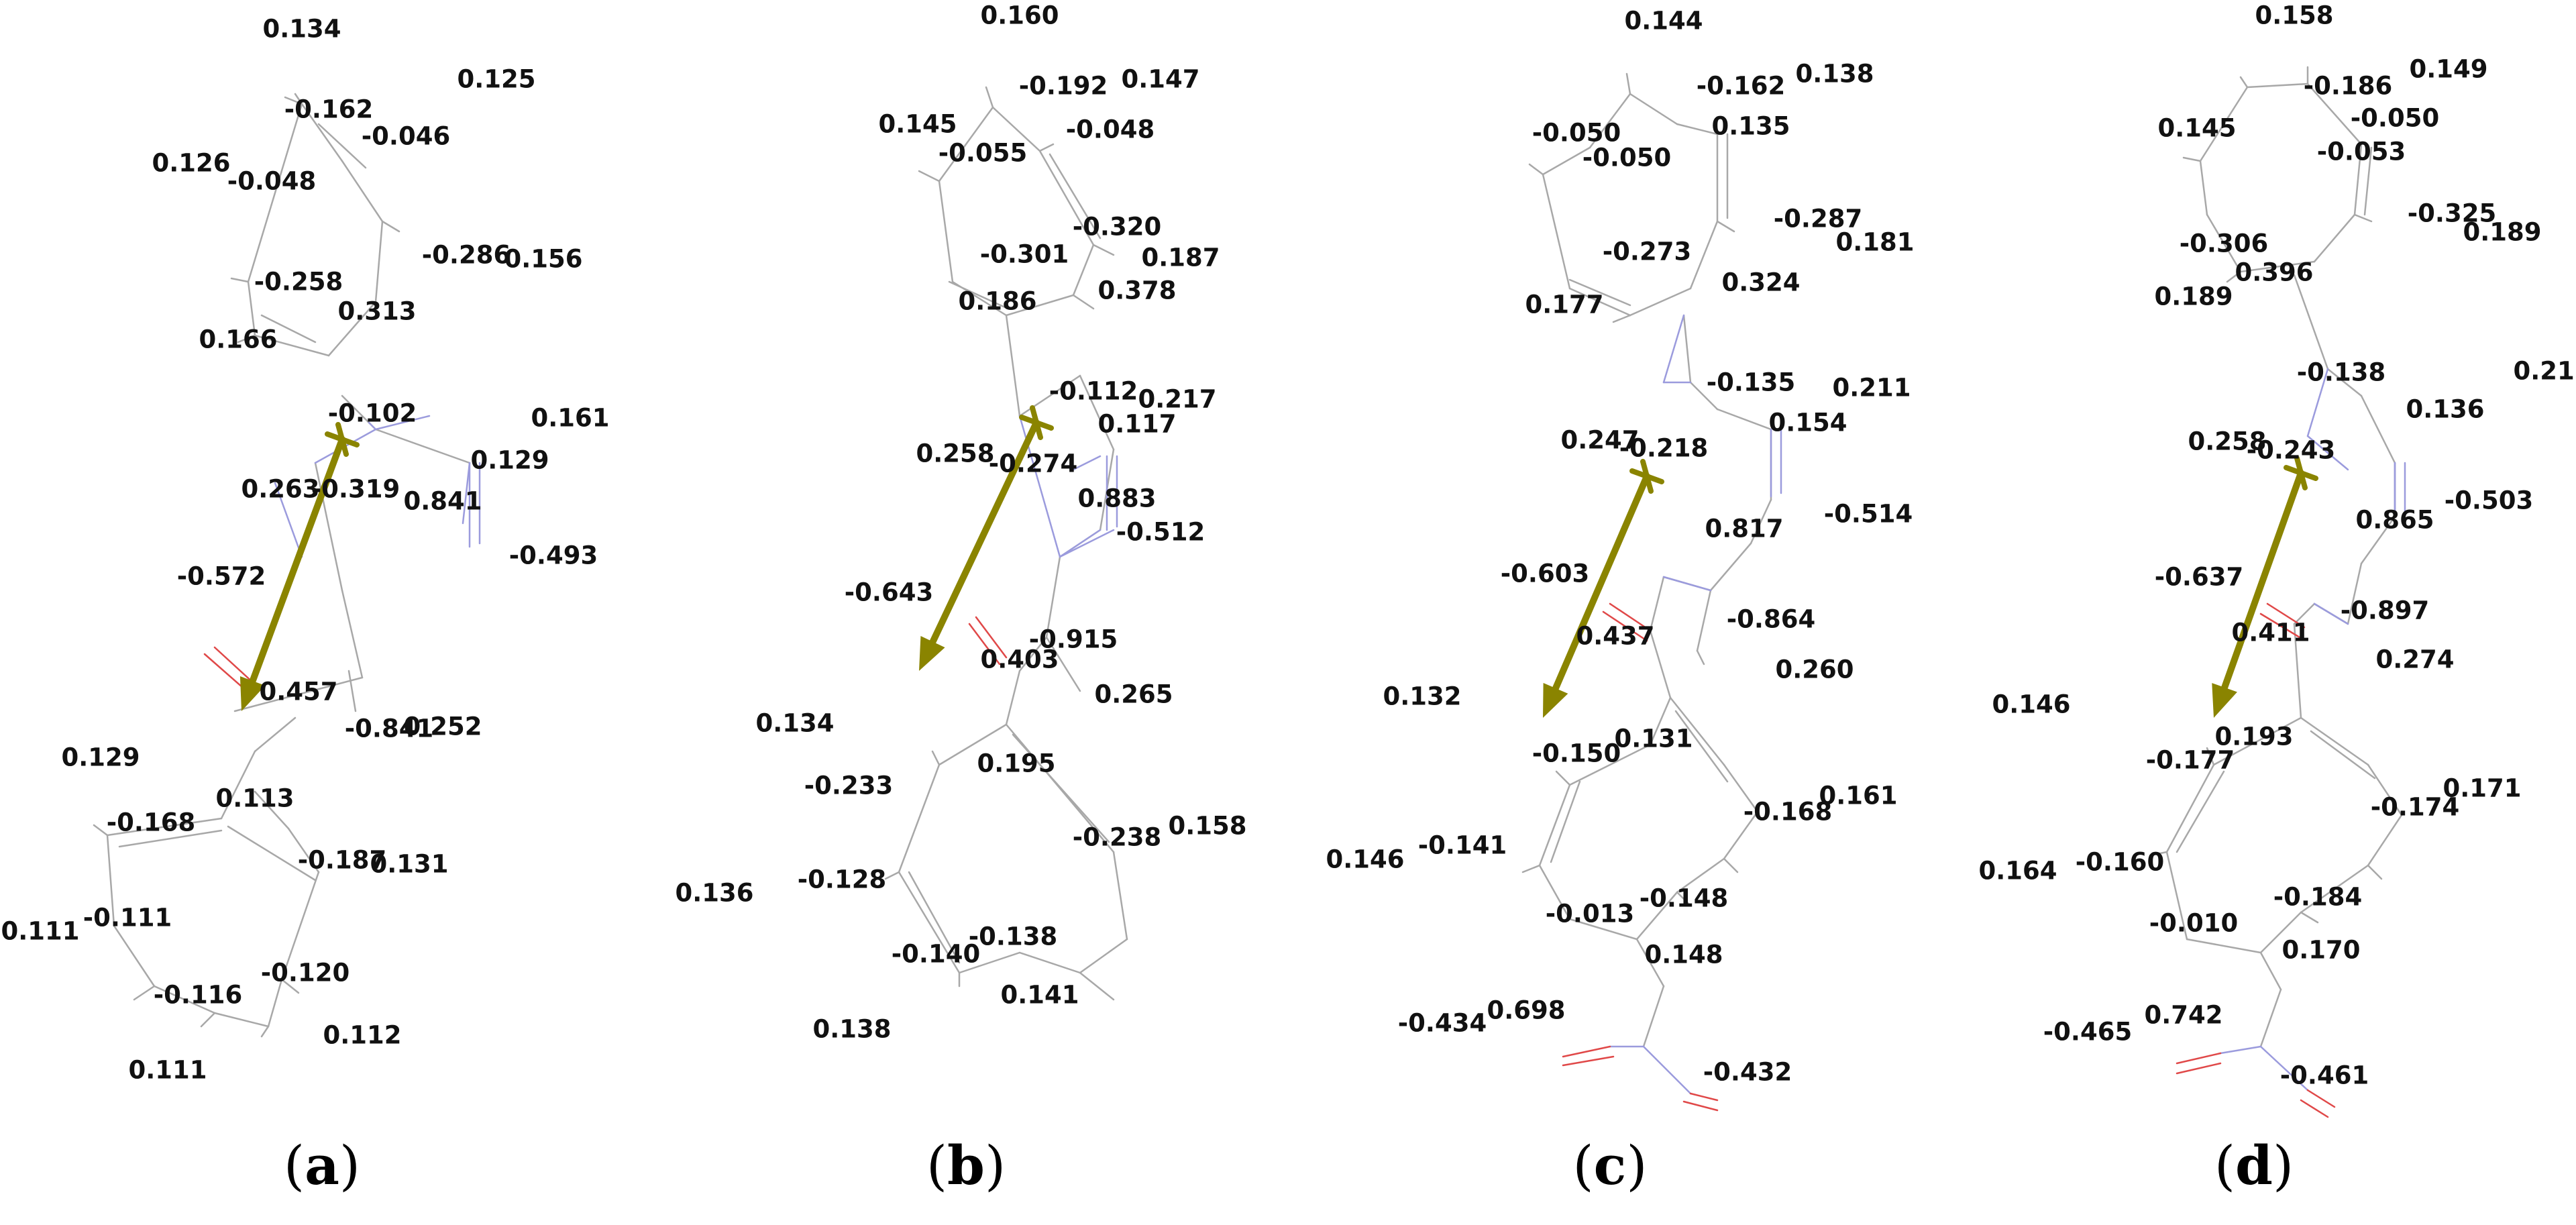 The width and height of the screenshot is (2576, 1225). What do you see at coordinates (1771, 619) in the screenshot?
I see `atom-charge-label: -0.864` at bounding box center [1771, 619].